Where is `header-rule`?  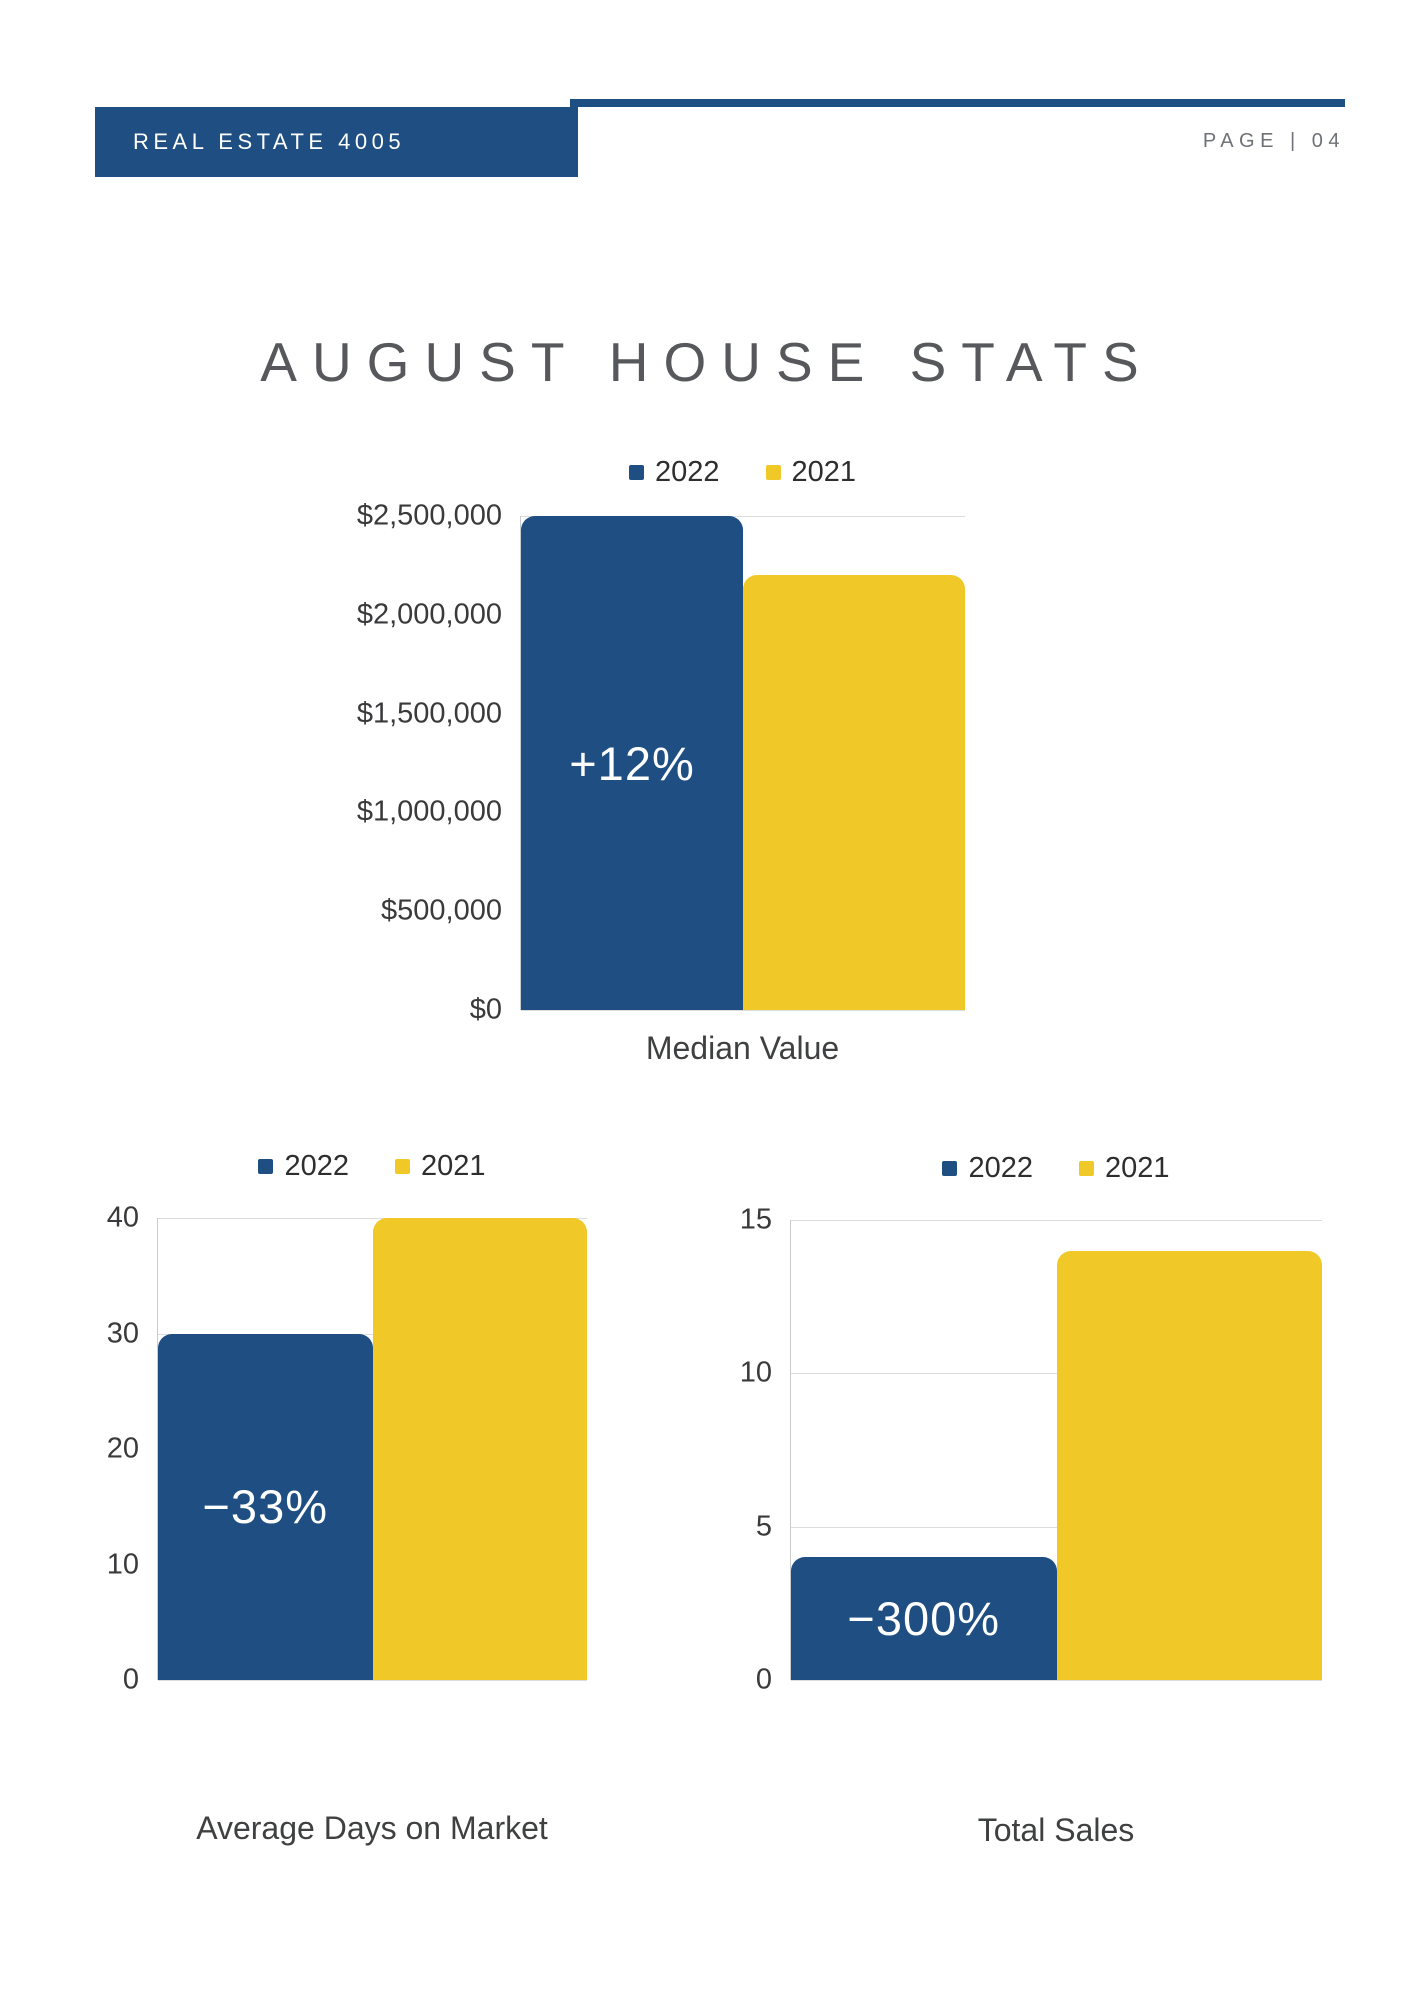 header-rule is located at coordinates (957, 103).